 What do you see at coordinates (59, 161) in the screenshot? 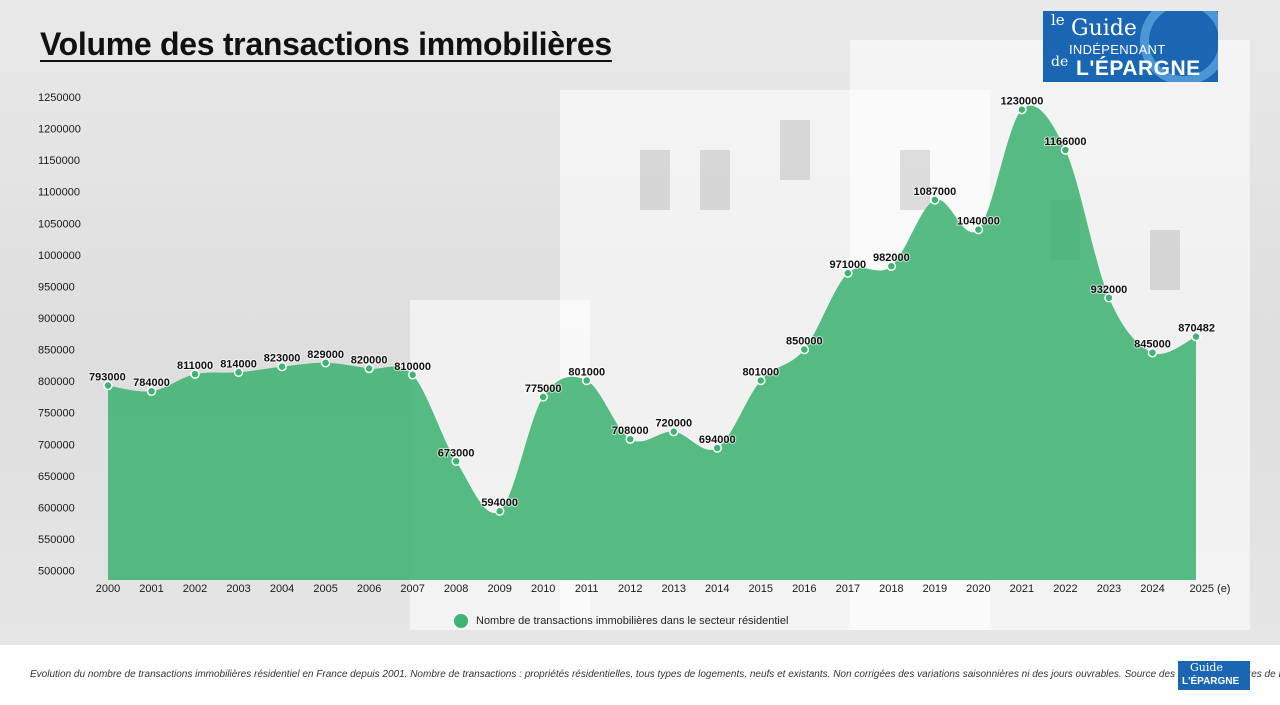
I see `y-tick-label: 1150000` at bounding box center [59, 161].